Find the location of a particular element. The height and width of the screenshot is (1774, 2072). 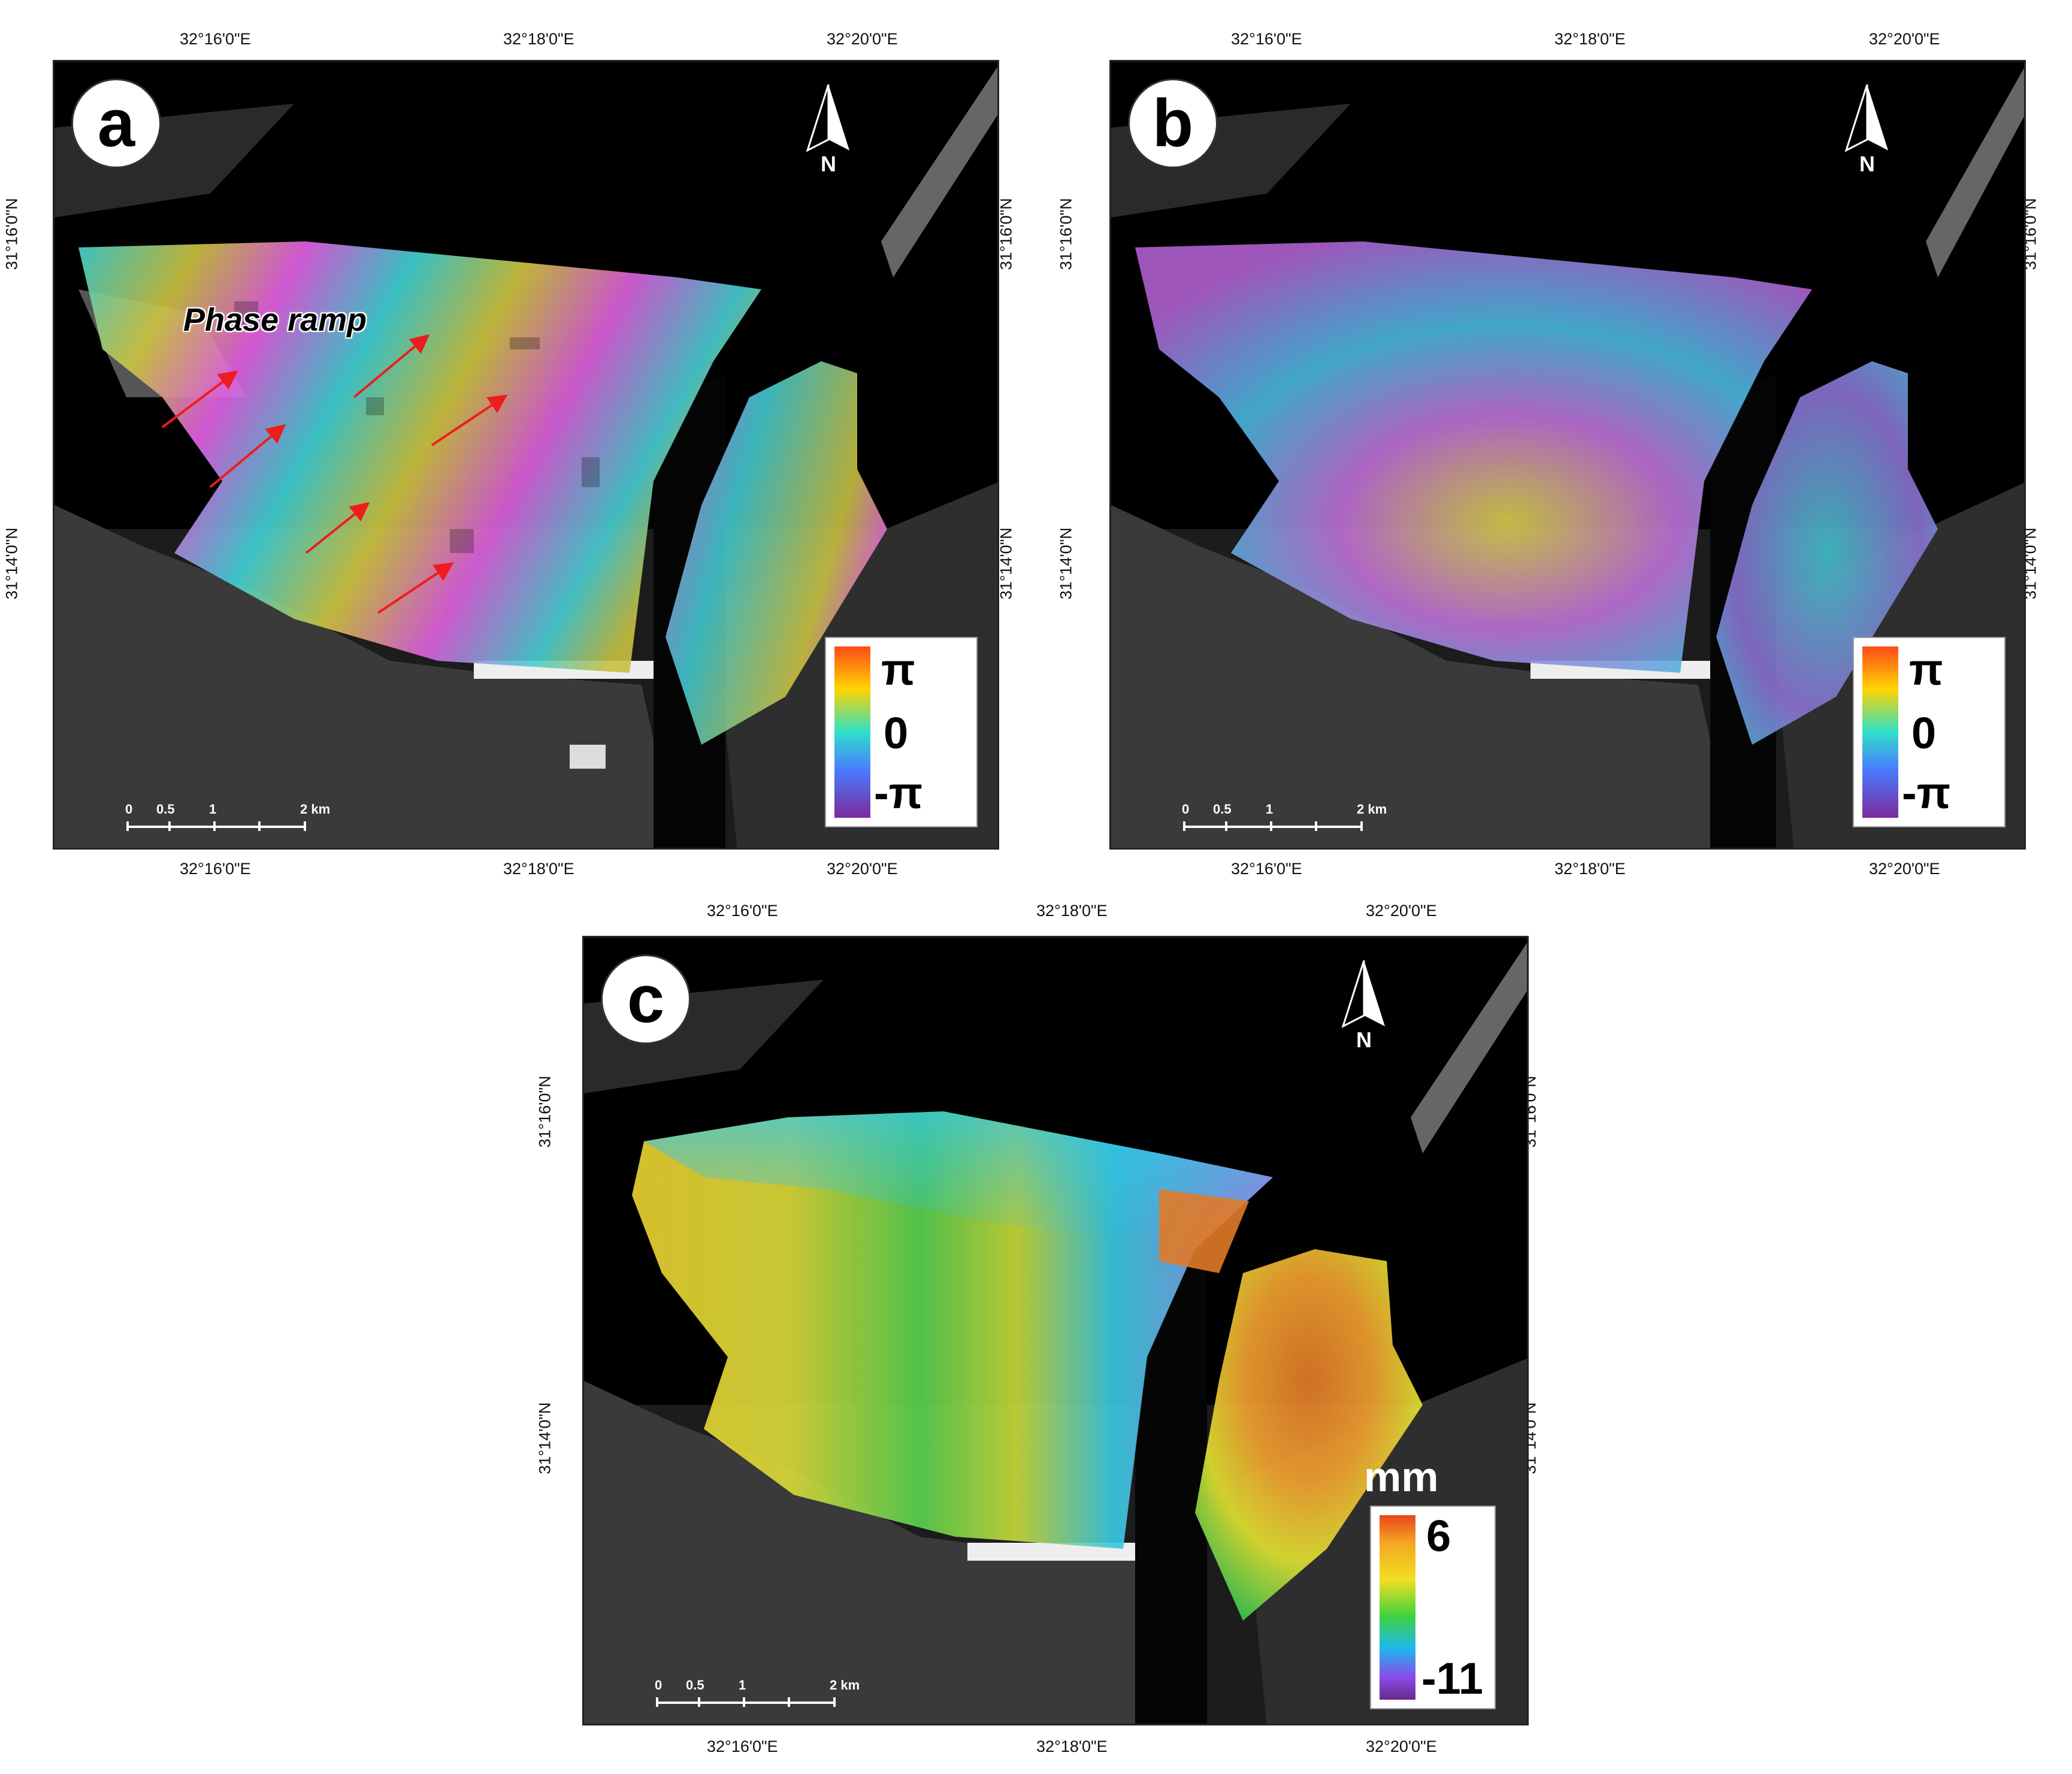

displacement-region-east is located at coordinates (1309, 1435).